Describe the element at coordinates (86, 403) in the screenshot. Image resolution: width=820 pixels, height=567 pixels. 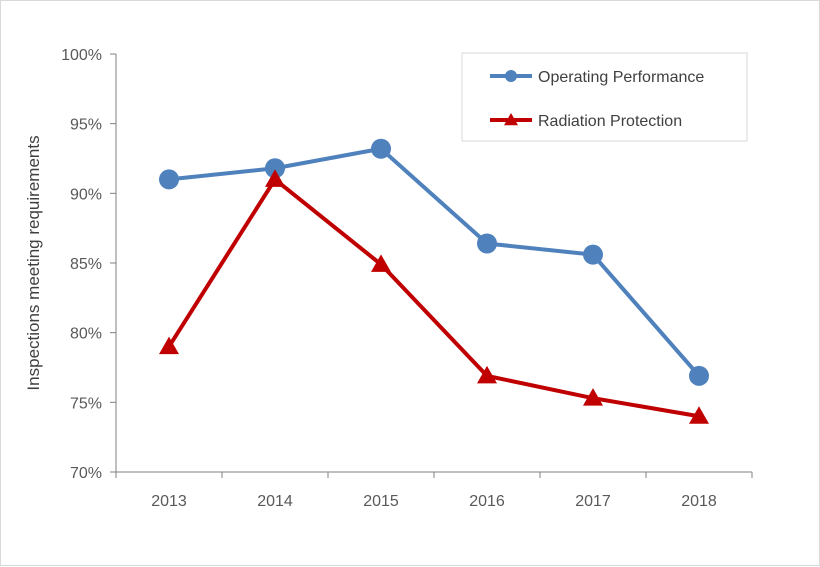
I see `y-tick-label: 75%` at that location.